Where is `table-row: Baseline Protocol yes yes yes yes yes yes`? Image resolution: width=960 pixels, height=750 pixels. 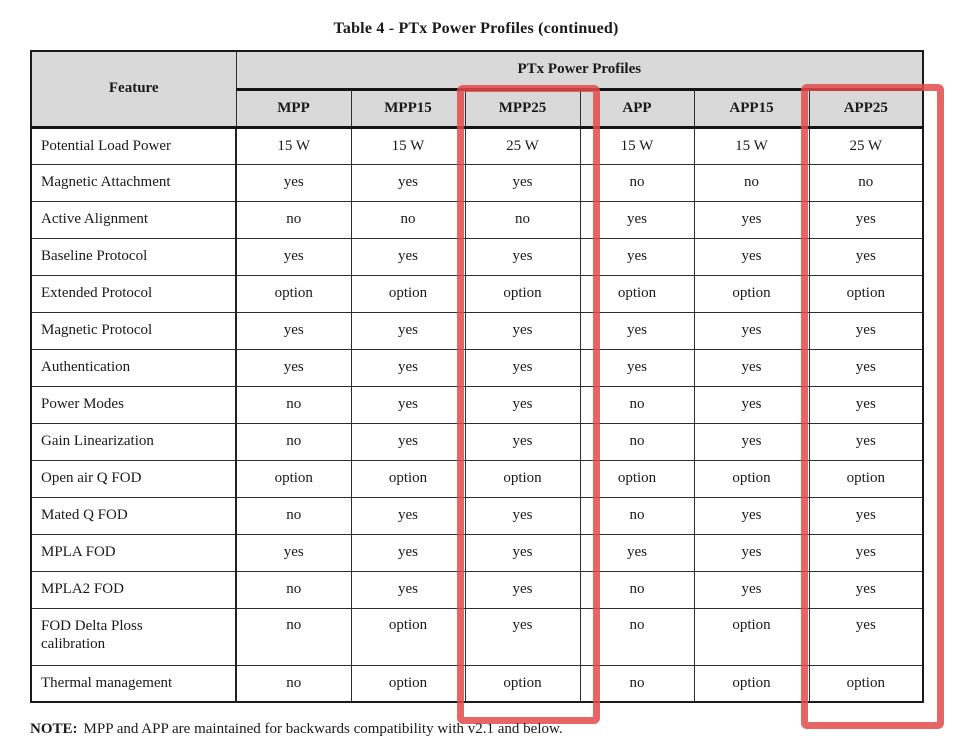 table-row: Baseline Protocol yes yes yes yes yes yes is located at coordinates (477, 256).